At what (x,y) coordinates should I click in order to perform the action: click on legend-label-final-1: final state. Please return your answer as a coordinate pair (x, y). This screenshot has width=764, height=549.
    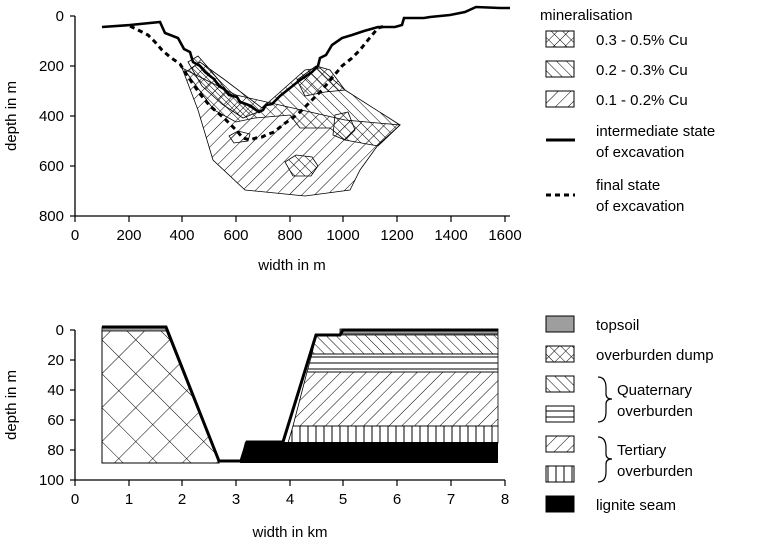
    Looking at the image, I should click on (628, 185).